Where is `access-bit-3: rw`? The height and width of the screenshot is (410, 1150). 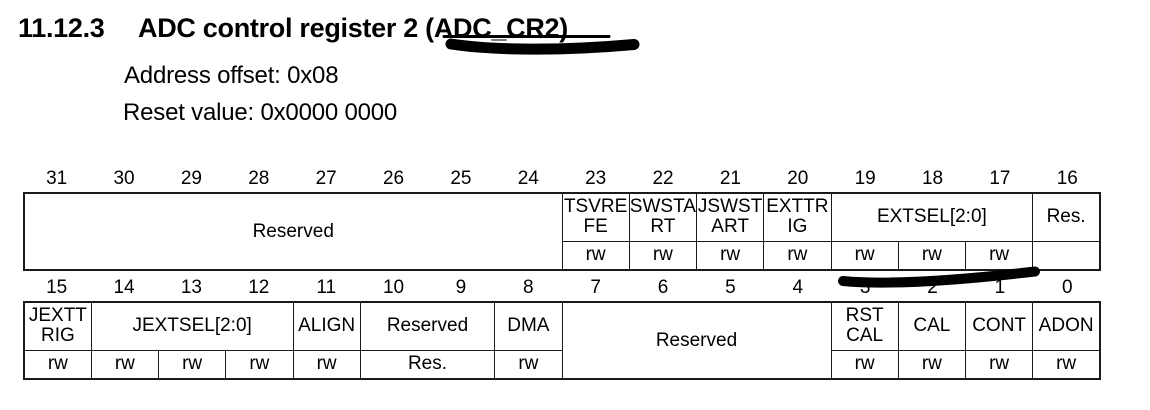
access-bit-3: rw is located at coordinates (864, 364).